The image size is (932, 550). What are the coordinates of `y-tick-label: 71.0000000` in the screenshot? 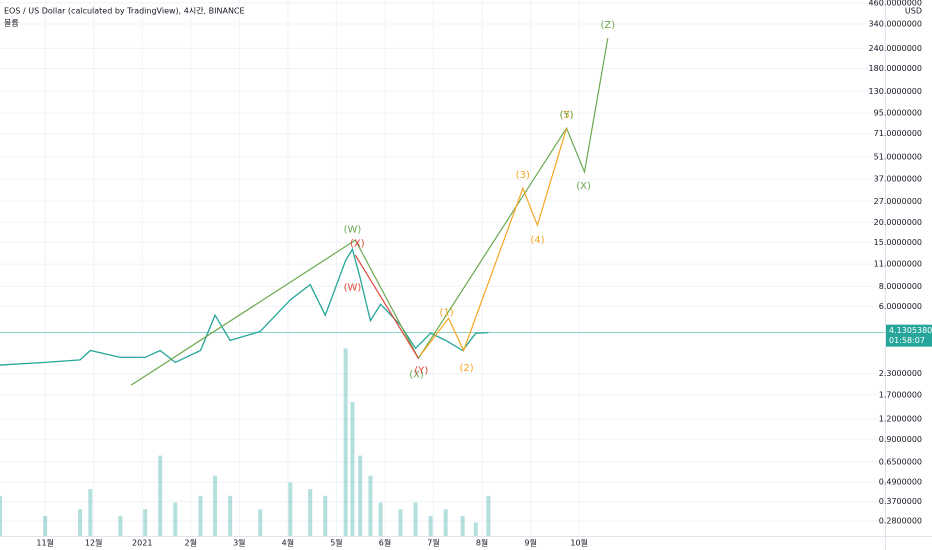 It's located at (898, 133).